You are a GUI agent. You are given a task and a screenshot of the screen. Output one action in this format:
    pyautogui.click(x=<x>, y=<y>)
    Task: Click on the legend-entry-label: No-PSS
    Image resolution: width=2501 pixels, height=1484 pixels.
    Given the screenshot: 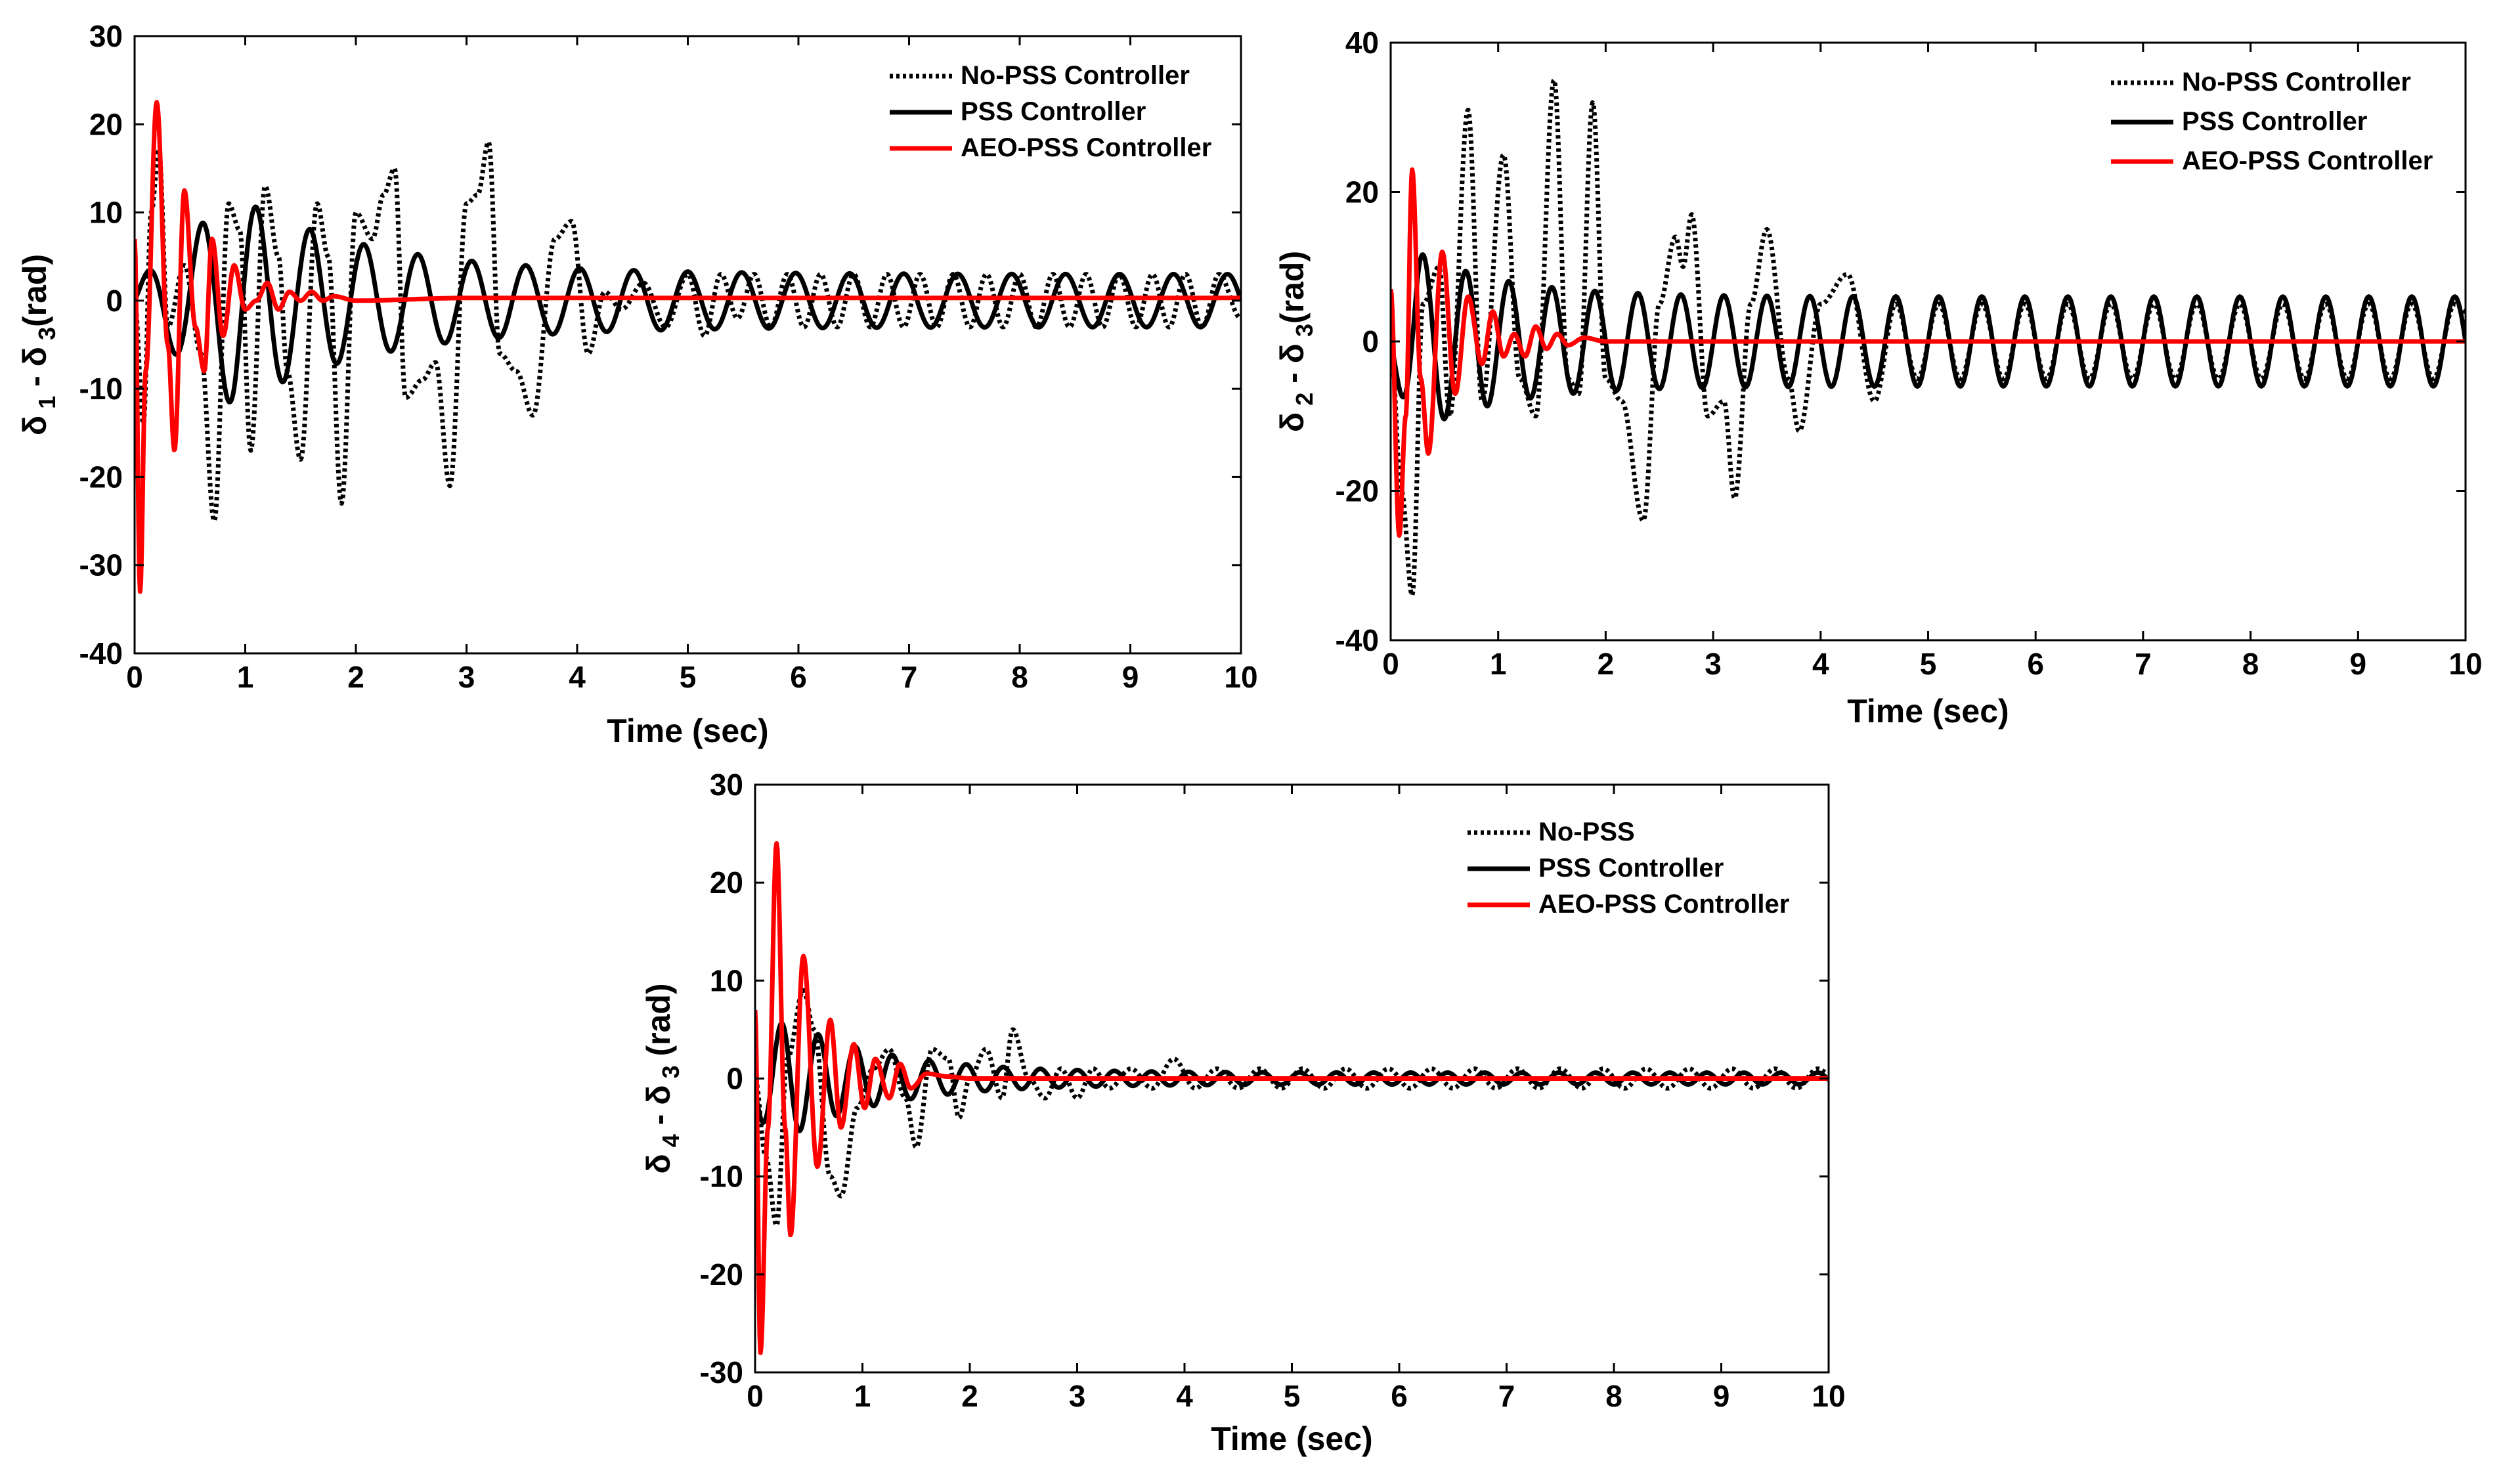 What is the action you would take?
    pyautogui.click(x=1587, y=832)
    